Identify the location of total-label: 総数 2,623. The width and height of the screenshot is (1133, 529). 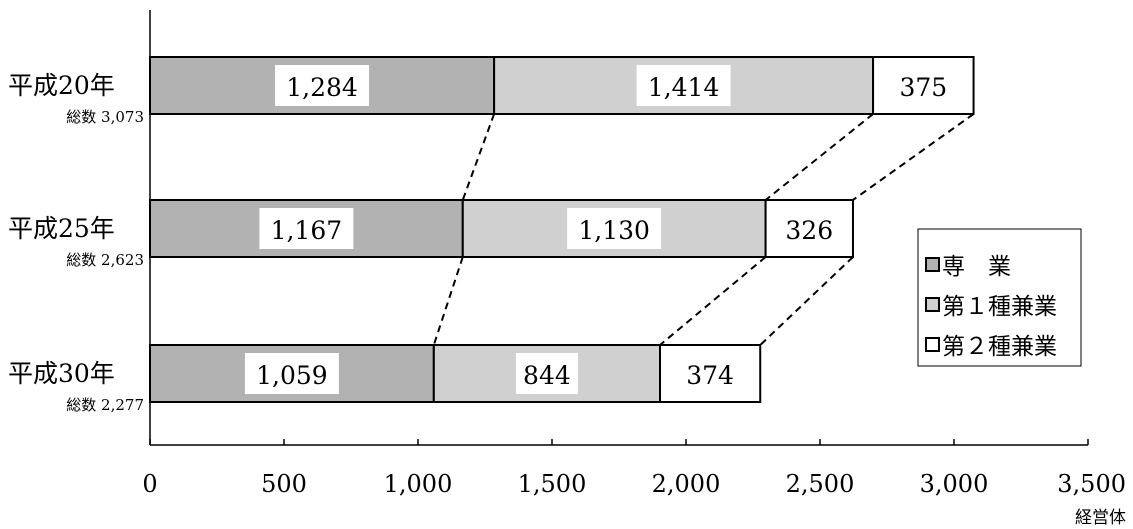
(105, 260).